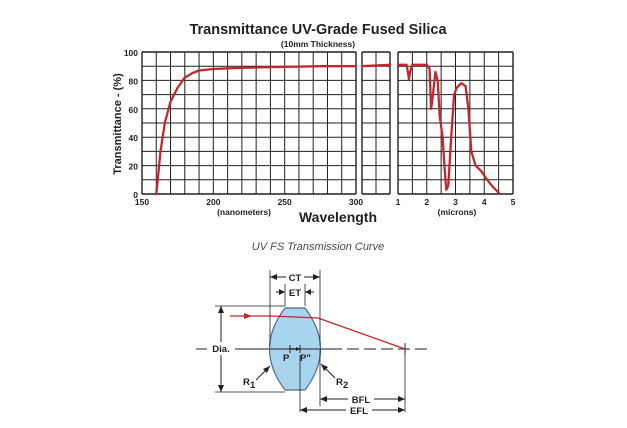 The width and height of the screenshot is (627, 428). Describe the element at coordinates (134, 138) in the screenshot. I see `y-tick-label: 40` at that location.